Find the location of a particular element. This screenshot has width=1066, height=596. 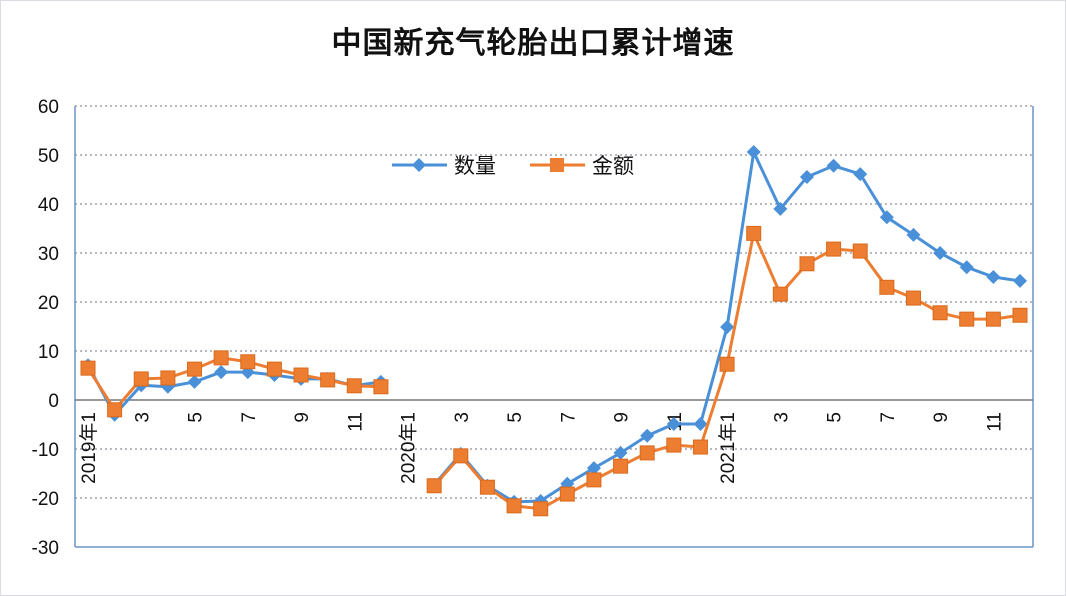

legend-label: 金额 is located at coordinates (613, 166).